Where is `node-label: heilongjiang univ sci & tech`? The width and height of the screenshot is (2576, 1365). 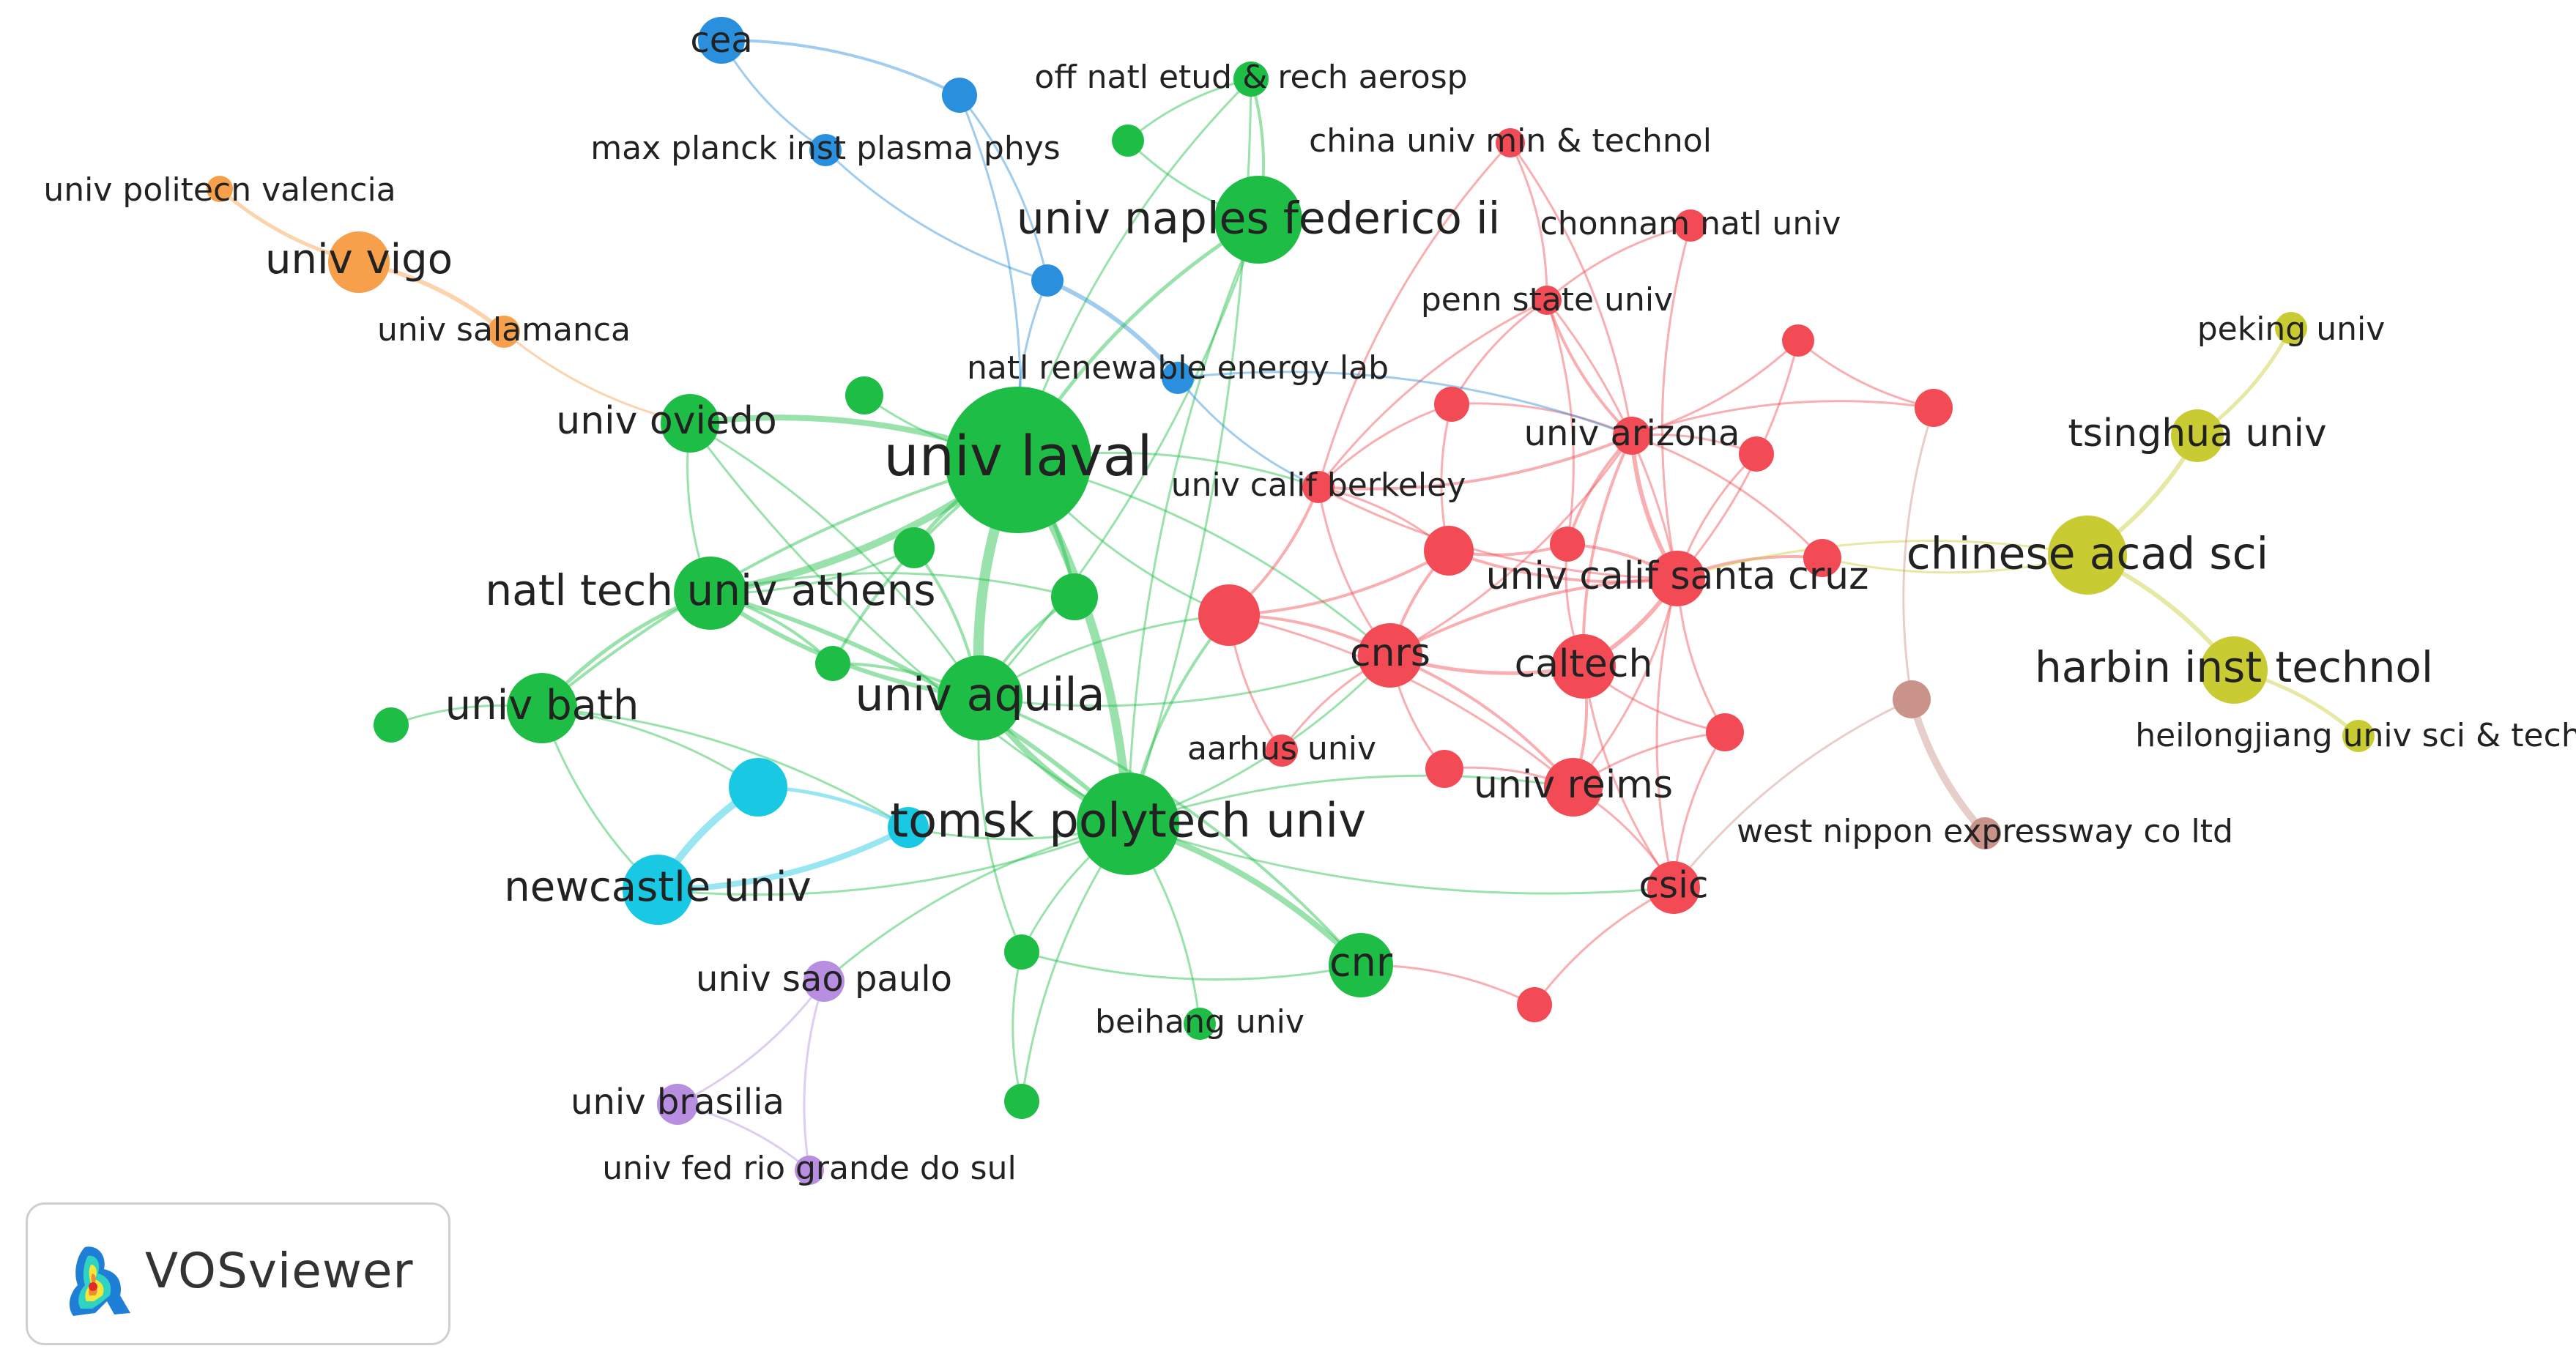
node-label: heilongjiang univ sci & tech is located at coordinates (2355, 735).